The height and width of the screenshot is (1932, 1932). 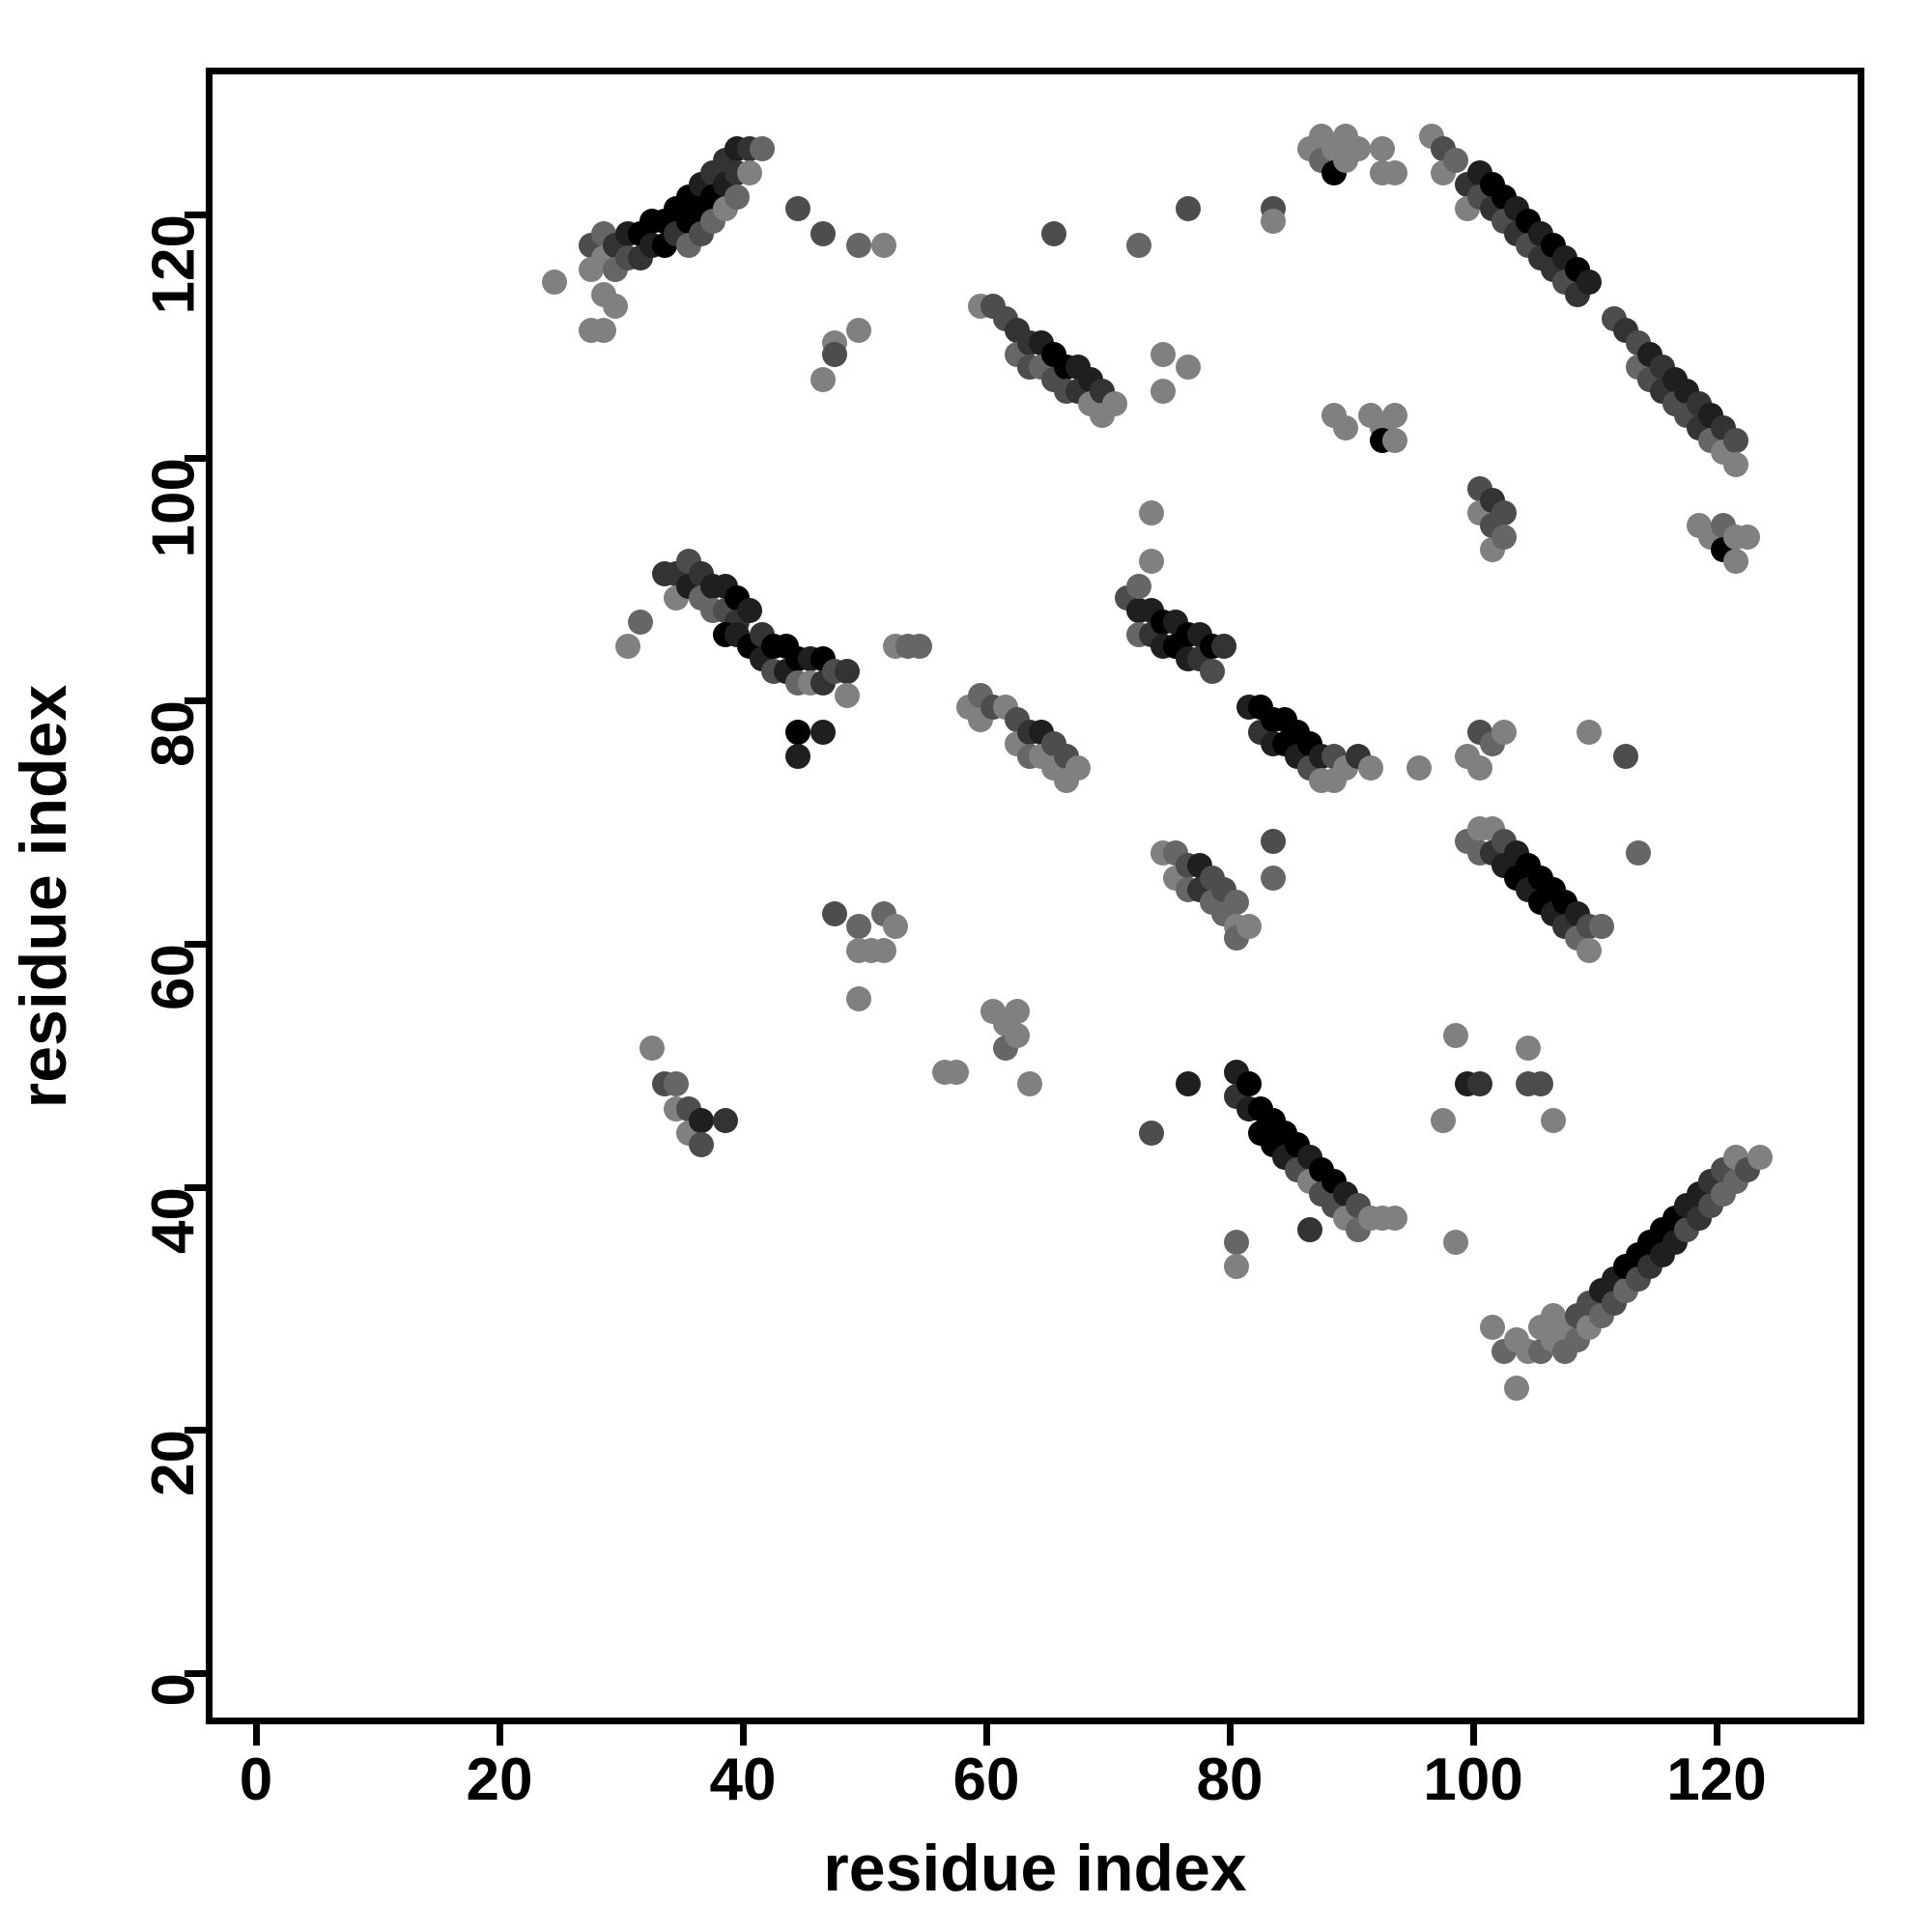 I want to click on x-axis-tick-label: 40, so click(x=743, y=1780).